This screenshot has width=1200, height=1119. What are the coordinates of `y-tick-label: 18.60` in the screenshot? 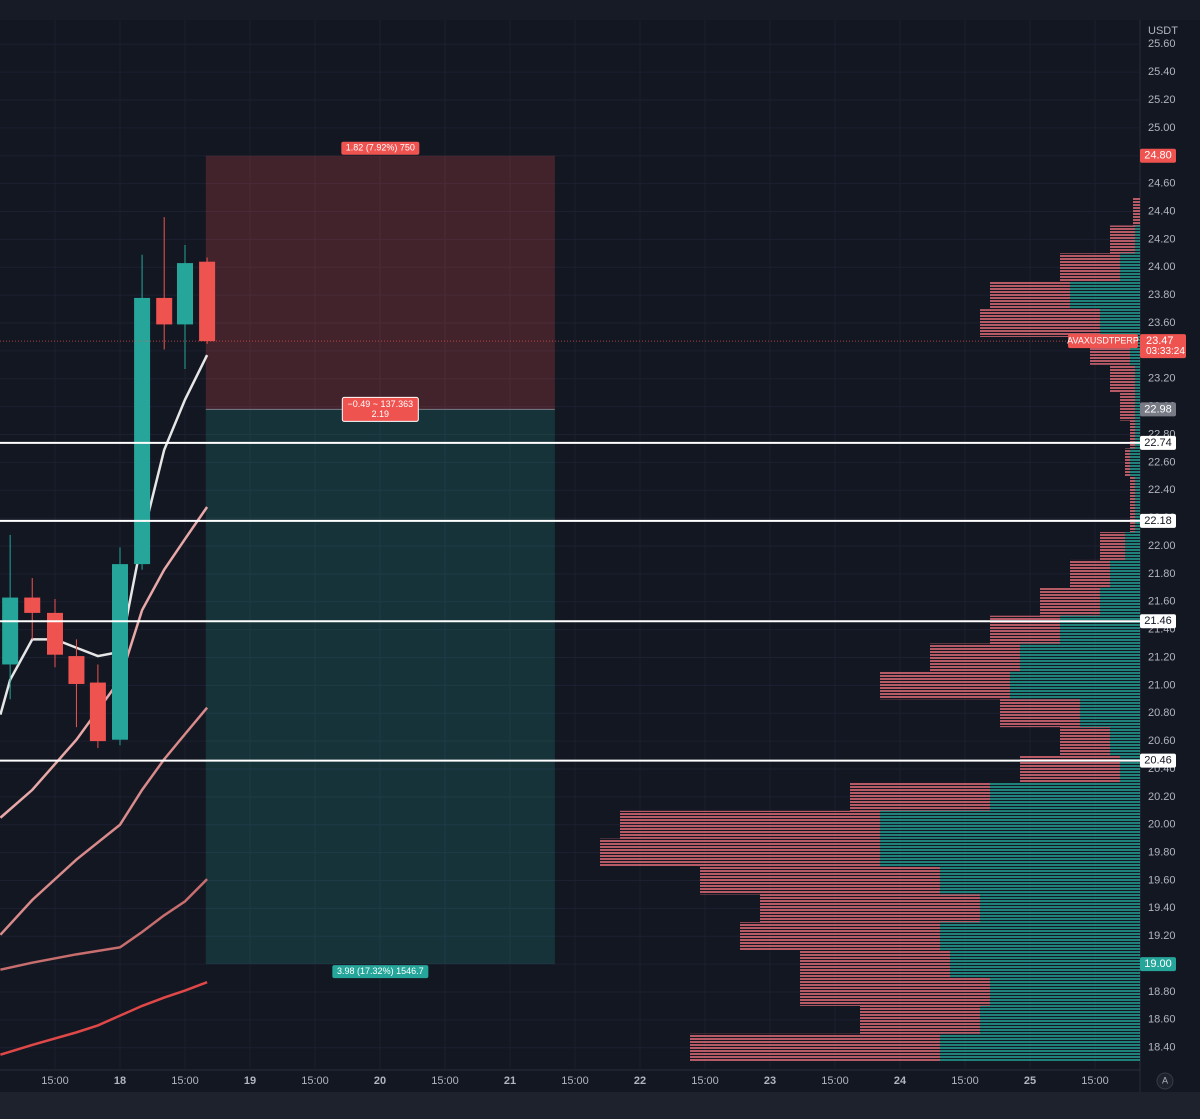 It's located at (1162, 1020).